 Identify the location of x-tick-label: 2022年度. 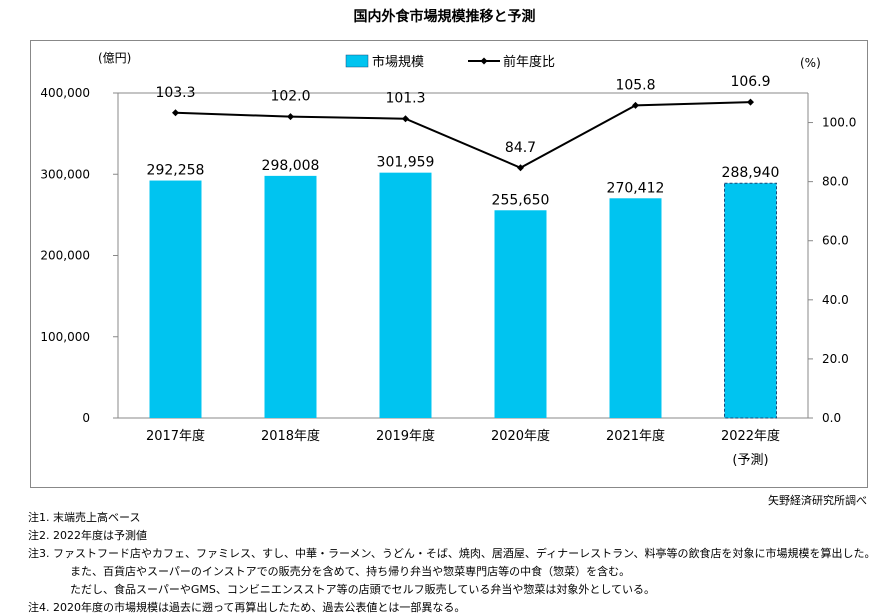
(750, 436).